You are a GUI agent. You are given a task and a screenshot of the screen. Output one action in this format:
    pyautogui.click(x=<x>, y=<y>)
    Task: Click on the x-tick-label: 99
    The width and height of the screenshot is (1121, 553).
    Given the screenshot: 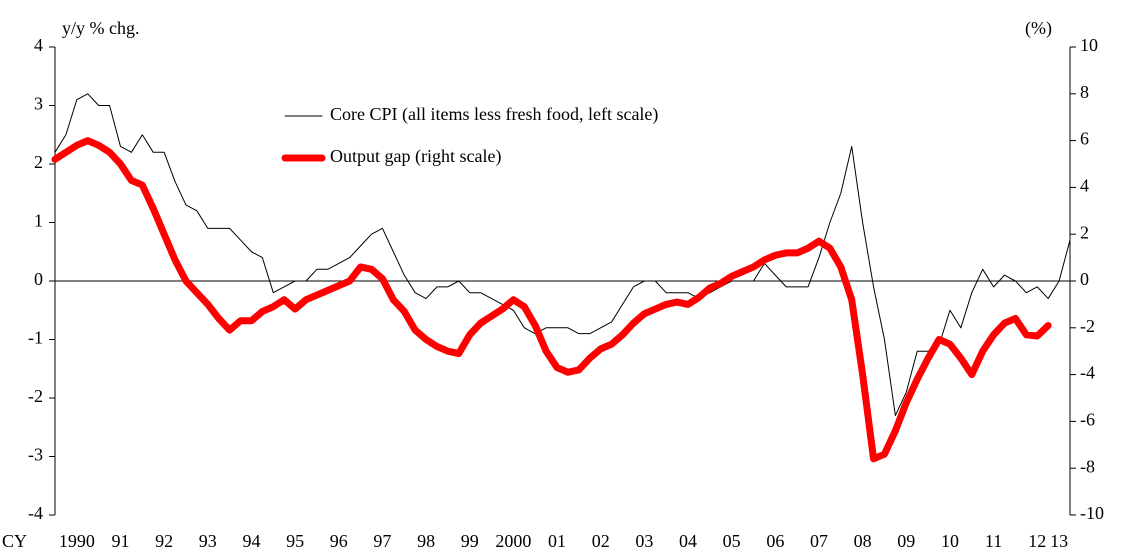 What is the action you would take?
    pyautogui.click(x=470, y=541)
    